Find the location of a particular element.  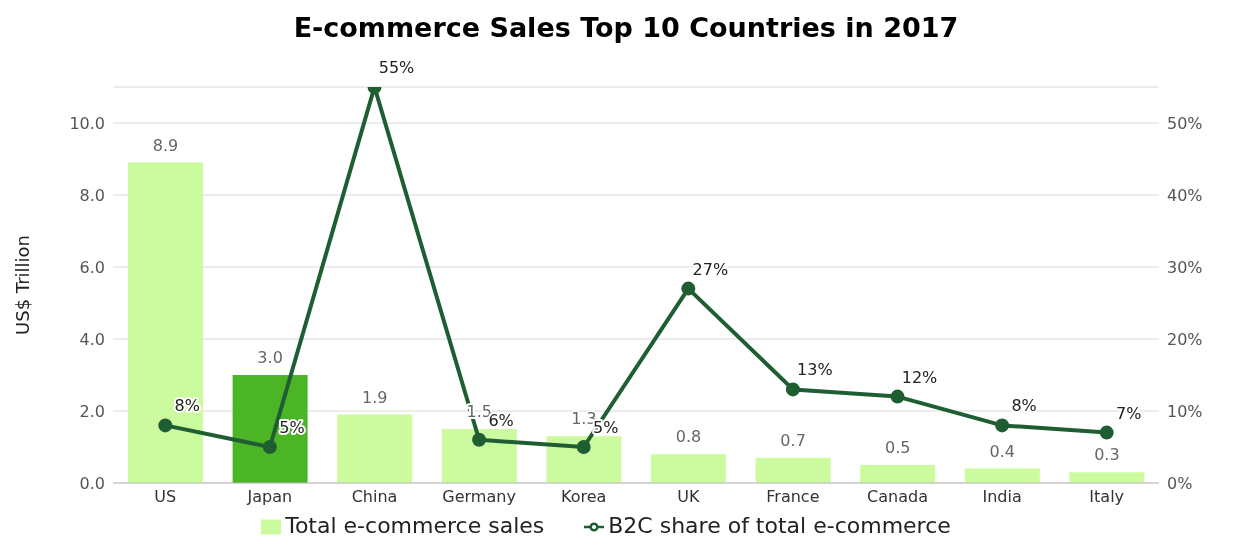

y2-tick-label: 10% is located at coordinates (1185, 411).